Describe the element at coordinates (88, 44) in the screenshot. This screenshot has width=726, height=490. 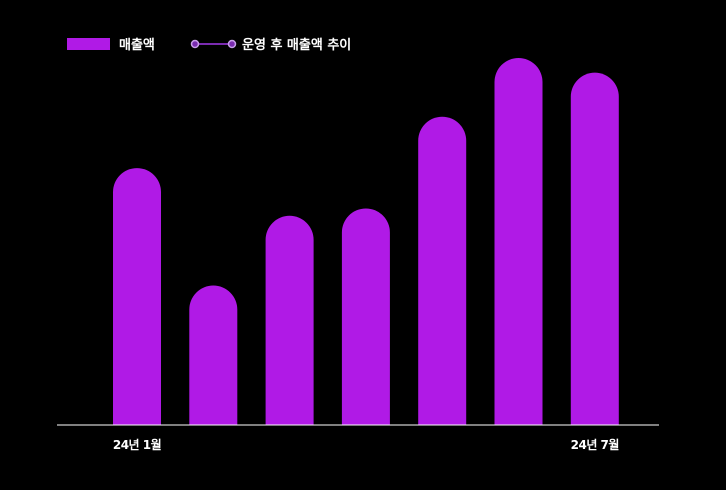
I see `legend-bar-swatch` at that location.